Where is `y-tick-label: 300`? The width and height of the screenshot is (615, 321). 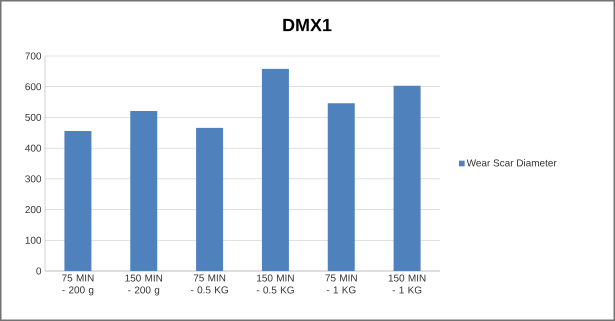 y-tick-label: 300 is located at coordinates (33, 178).